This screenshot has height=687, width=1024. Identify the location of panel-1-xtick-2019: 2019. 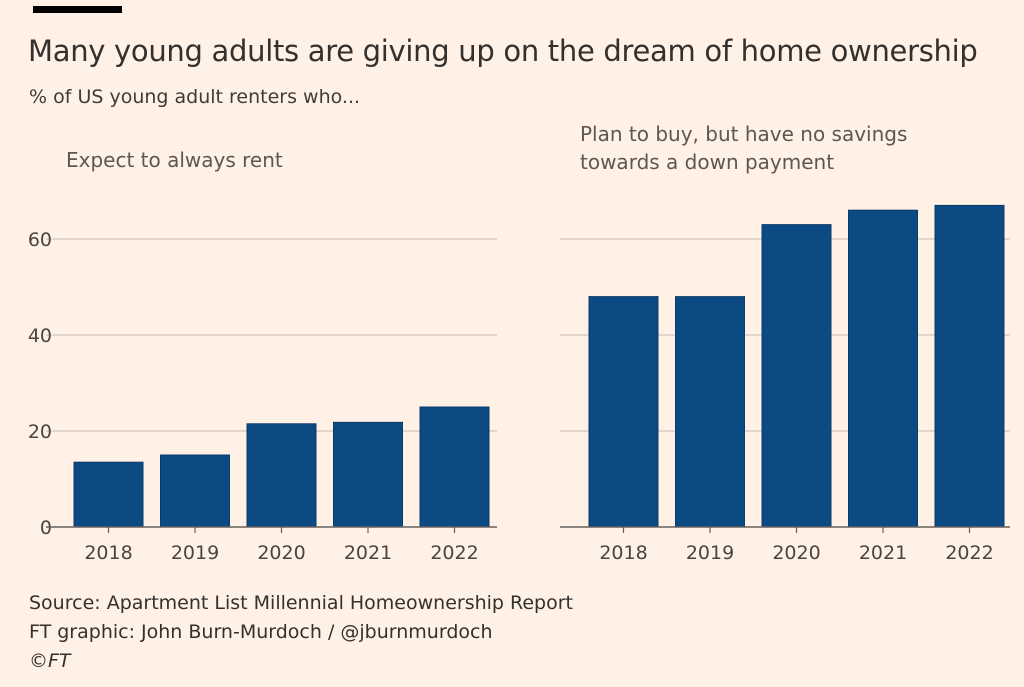
(195, 553).